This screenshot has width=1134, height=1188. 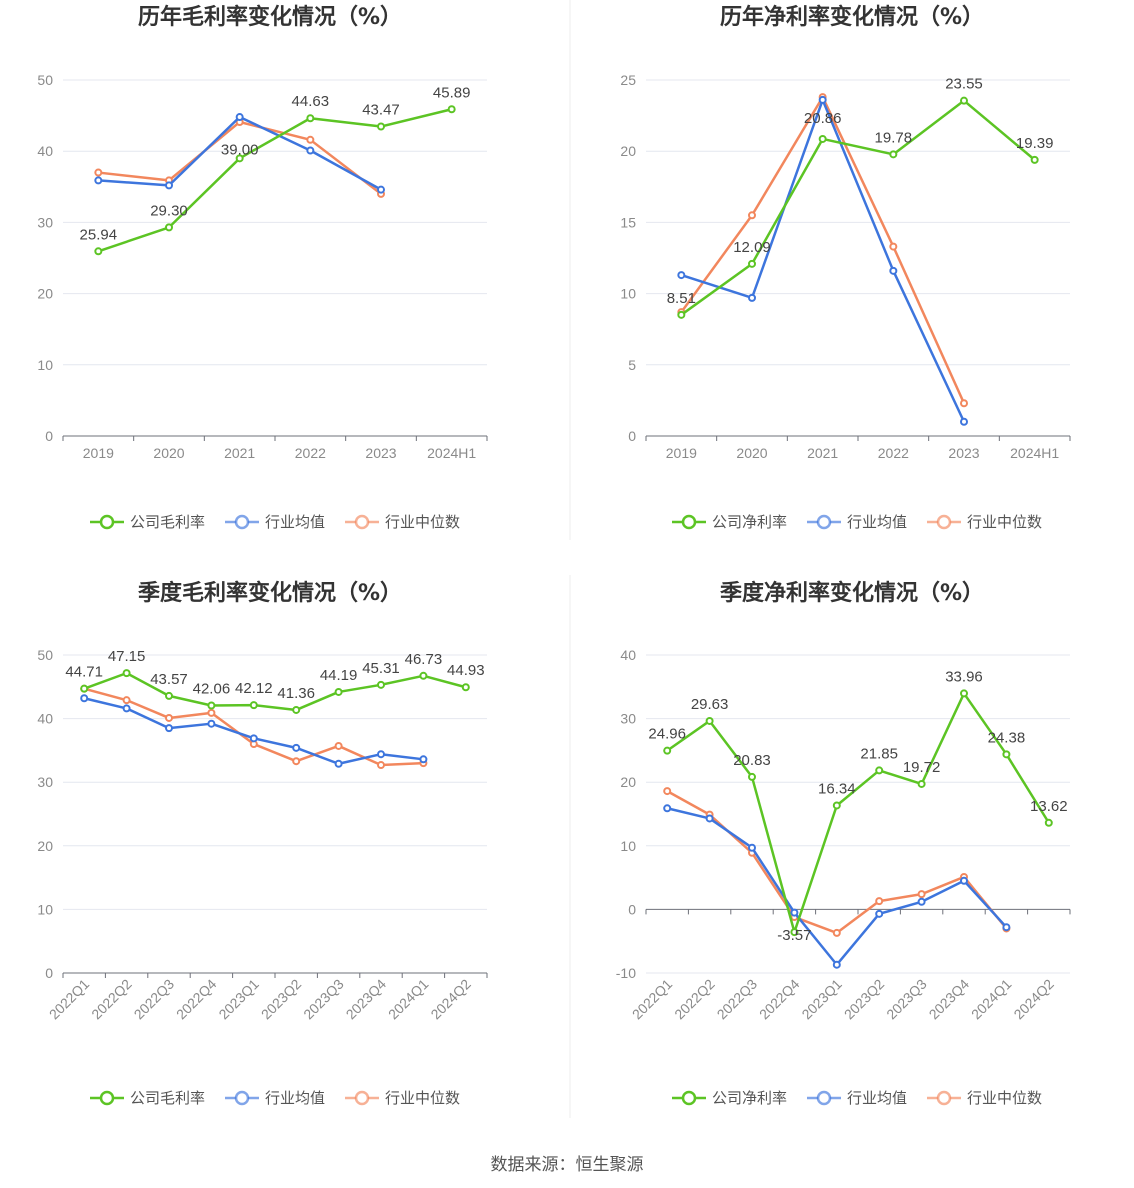 I want to click on x-tick-label: 2023Q1, so click(x=821, y=999).